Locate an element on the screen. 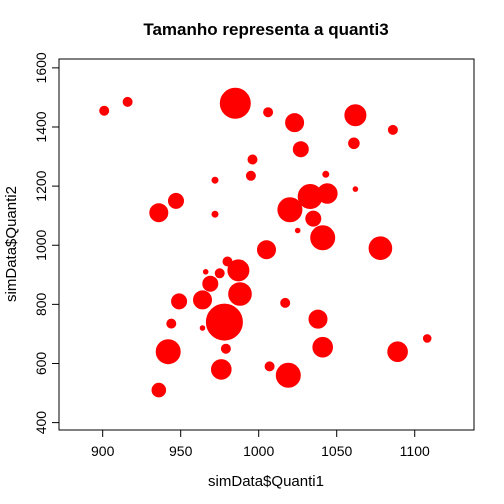  x-tick-label-1050: 1050 is located at coordinates (336, 451).